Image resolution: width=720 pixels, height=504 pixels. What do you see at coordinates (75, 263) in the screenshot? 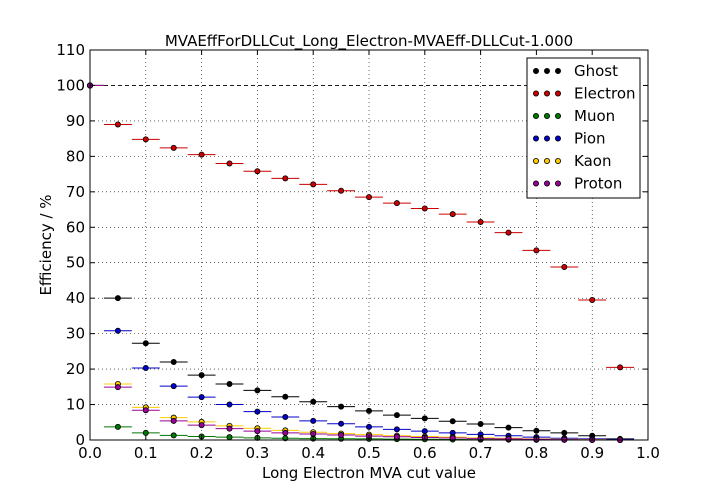
I see `y-tick-label: 50` at bounding box center [75, 263].